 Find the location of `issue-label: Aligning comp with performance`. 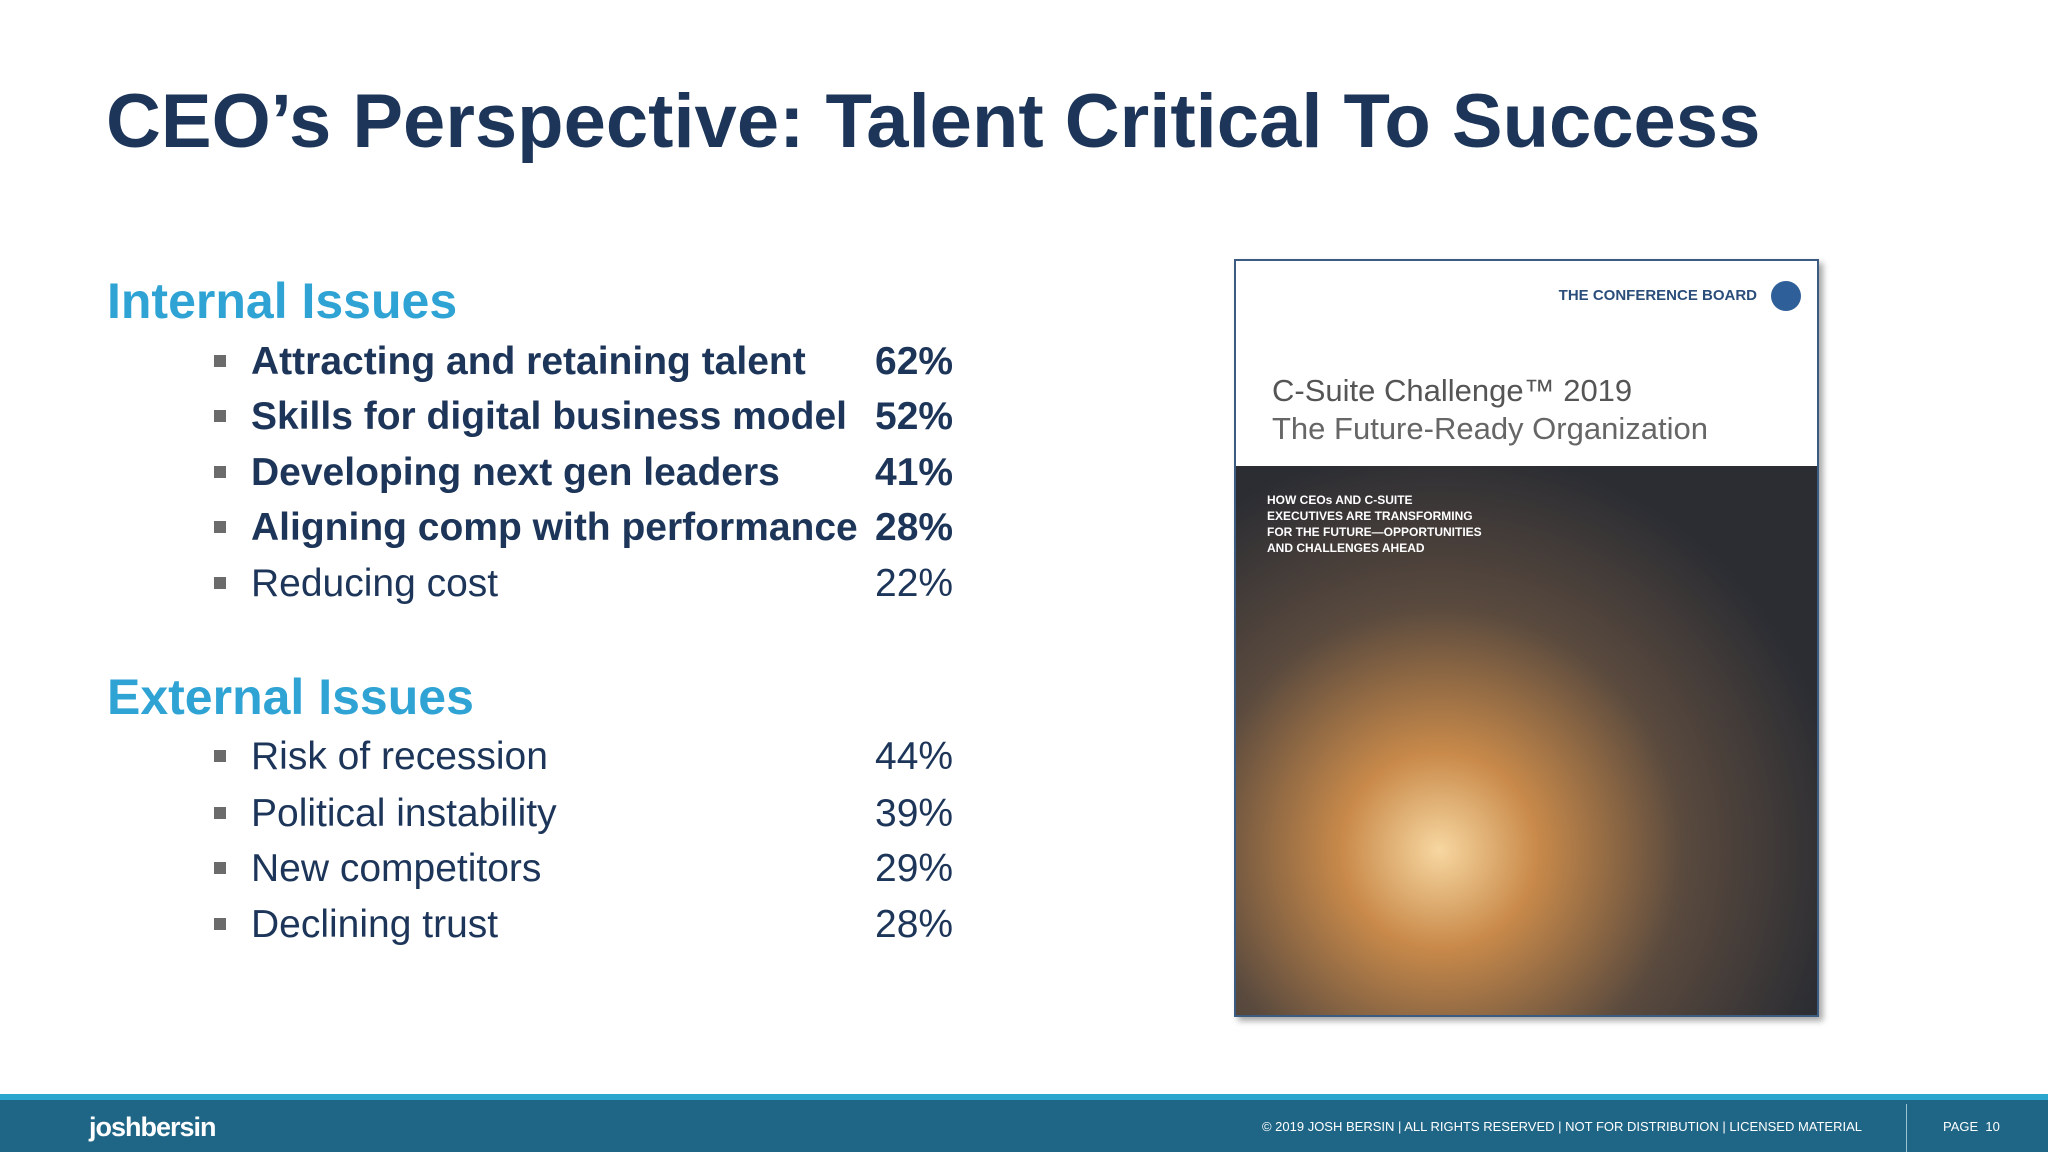

issue-label: Aligning comp with performance is located at coordinates (554, 527).